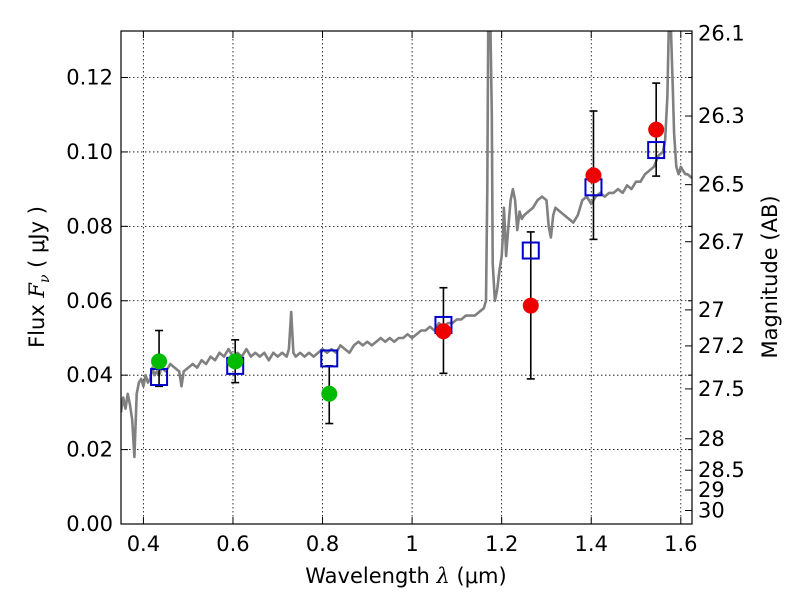 This screenshot has width=800, height=600. I want to click on magnitude-tick-label: 27, so click(711, 310).